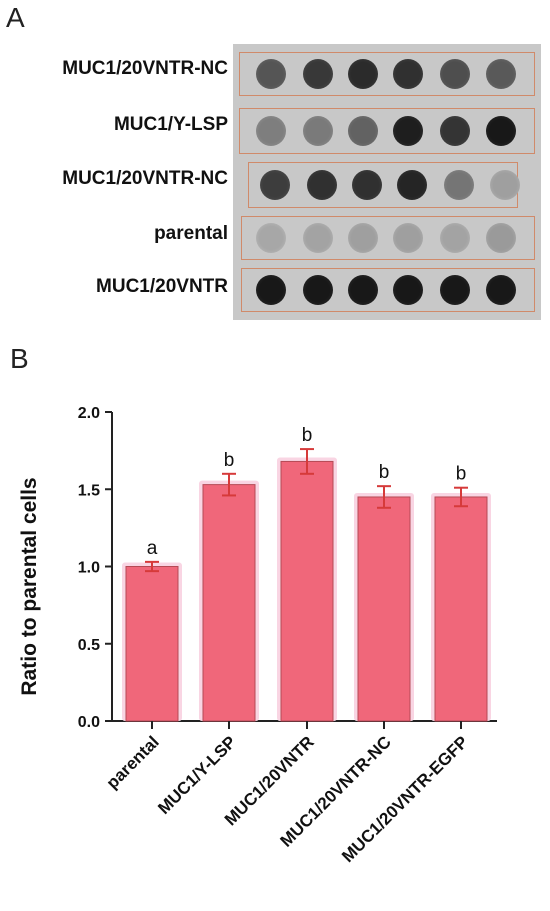 This screenshot has height=911, width=550. Describe the element at coordinates (89, 722) in the screenshot. I see `y-tick-label: 0.0` at that location.